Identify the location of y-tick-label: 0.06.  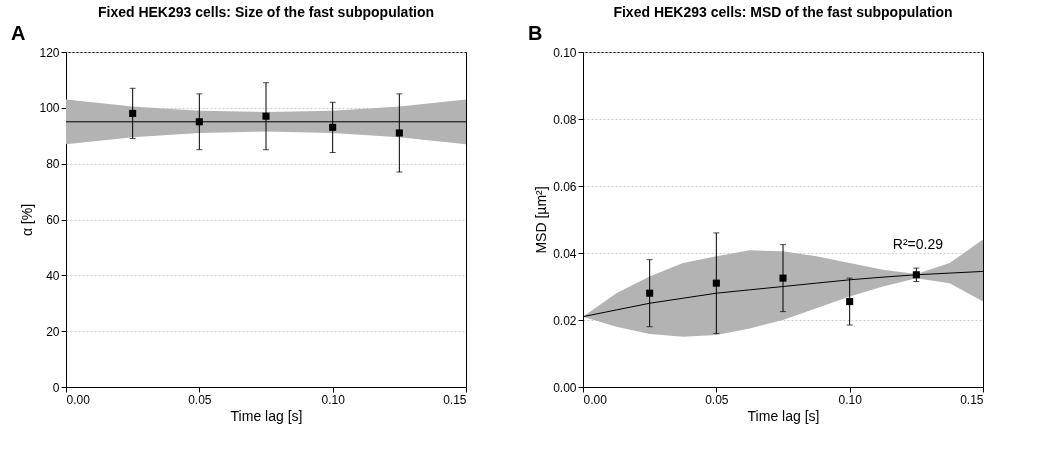
(565, 186).